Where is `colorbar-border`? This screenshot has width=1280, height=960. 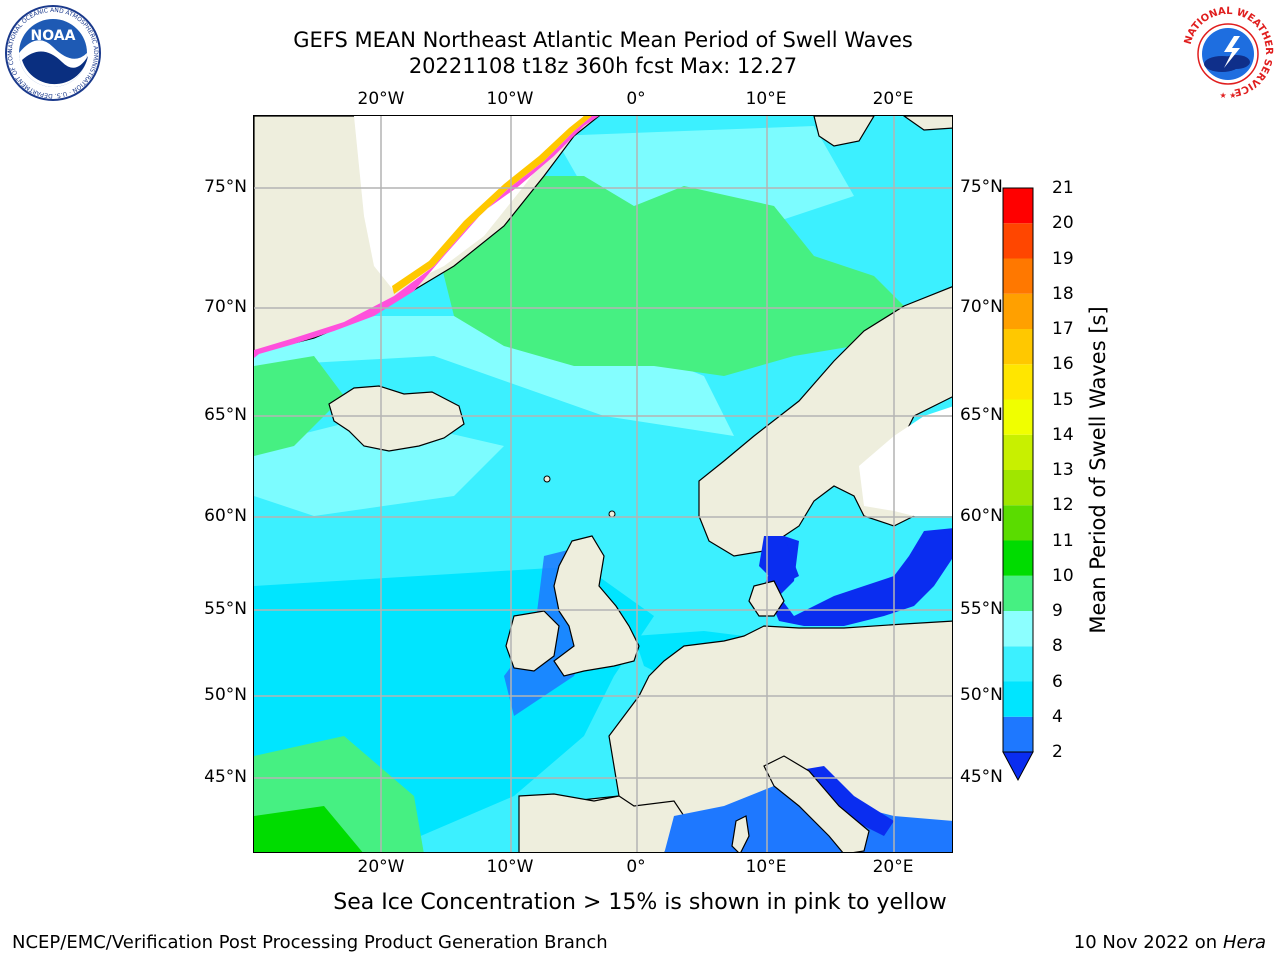
colorbar-border is located at coordinates (1018, 470).